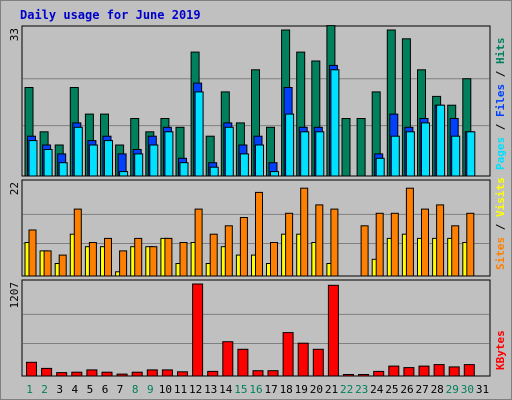 The height and width of the screenshot is (400, 512). Describe the element at coordinates (500, 51) in the screenshot. I see `legend-hits: Hits` at that location.